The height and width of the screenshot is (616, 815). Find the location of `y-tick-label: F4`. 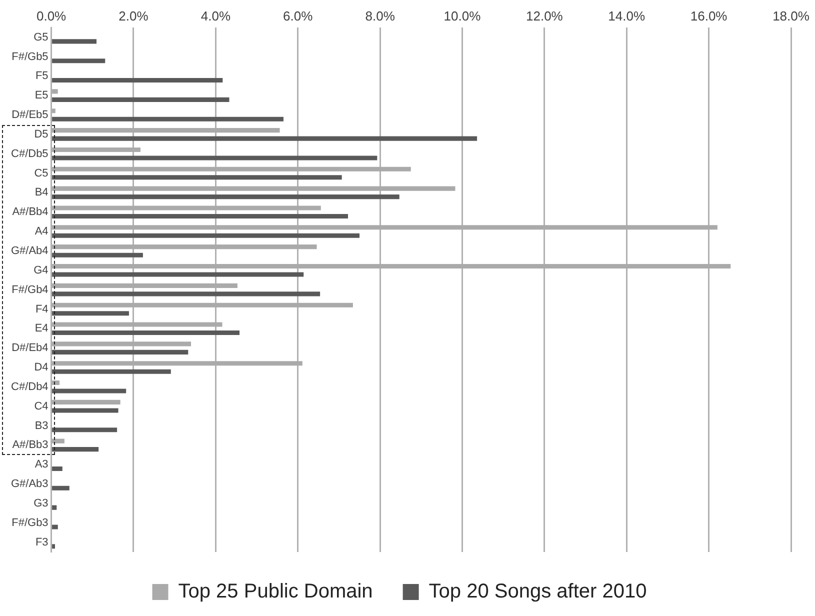

y-tick-label: F4 is located at coordinates (41, 309).